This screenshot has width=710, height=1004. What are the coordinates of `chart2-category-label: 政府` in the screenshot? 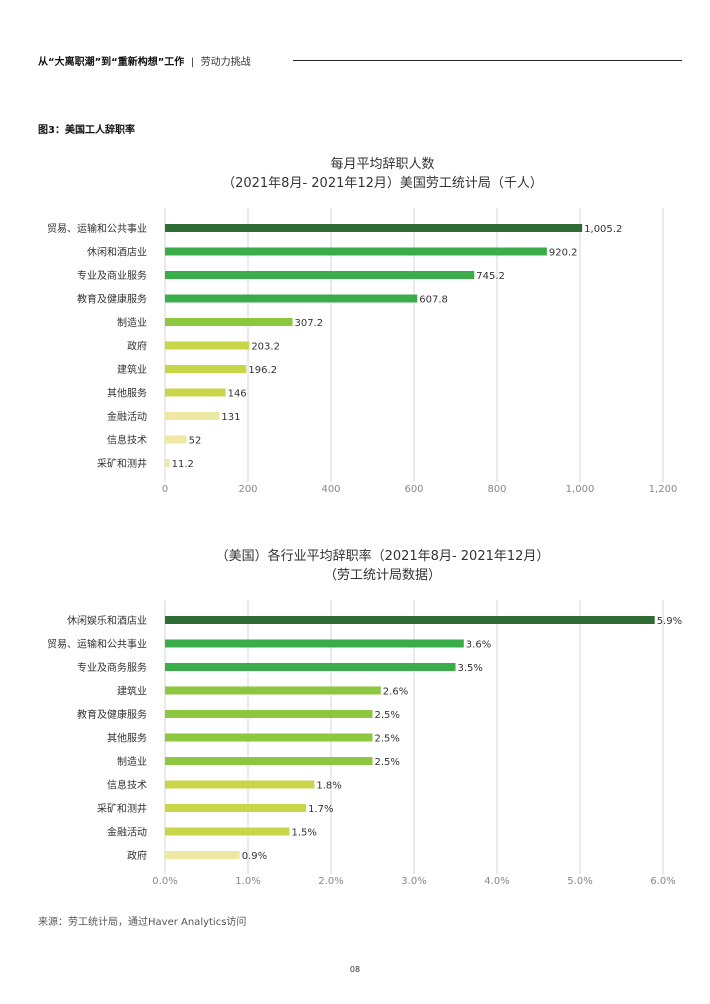 It's located at (137, 855).